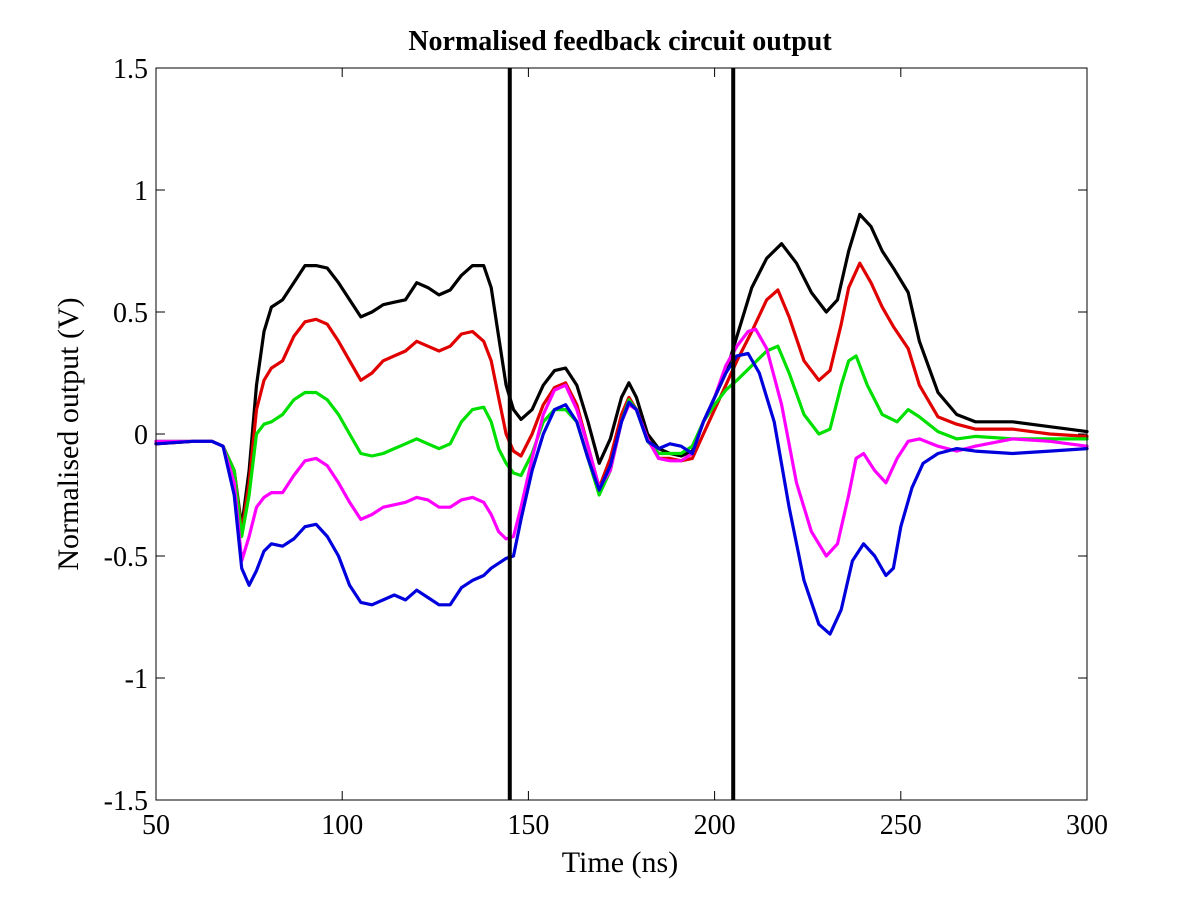 The image size is (1201, 905). What do you see at coordinates (130, 313) in the screenshot?
I see `y-tick-label: 0.5` at bounding box center [130, 313].